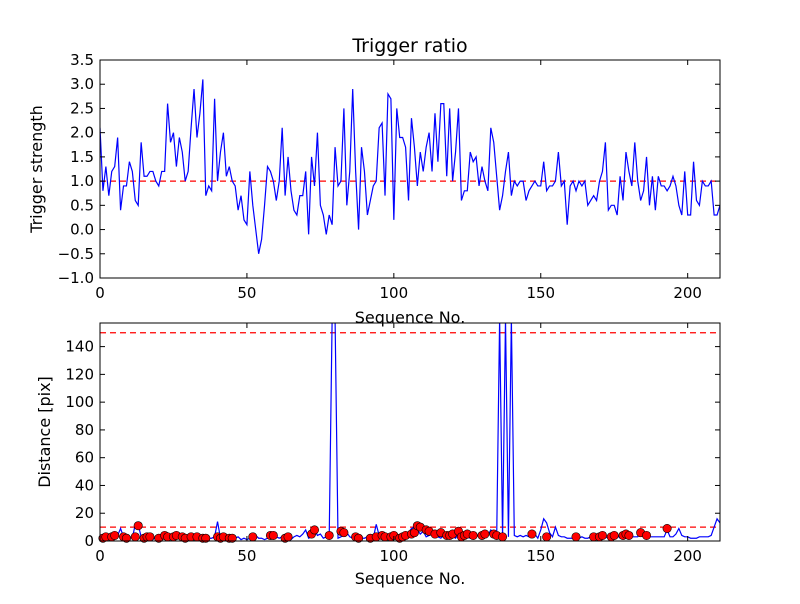 This screenshot has height=604, width=800. What do you see at coordinates (84, 430) in the screenshot?
I see `y-tick-label: 80` at bounding box center [84, 430].